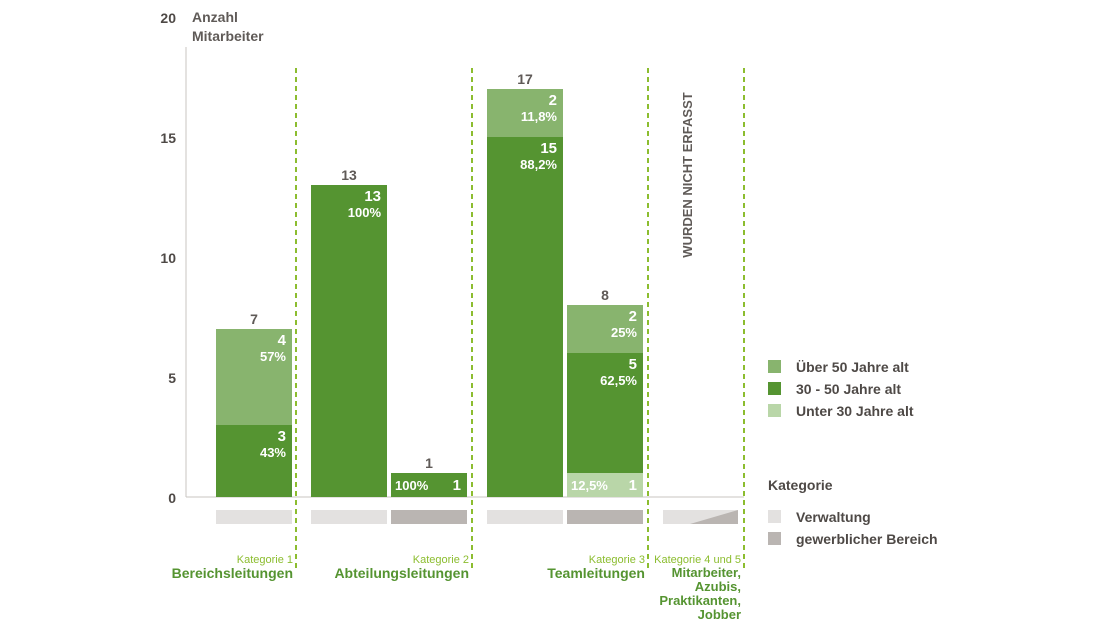  I want to click on legend-label: Über 50 Jahre alt, so click(852, 367).